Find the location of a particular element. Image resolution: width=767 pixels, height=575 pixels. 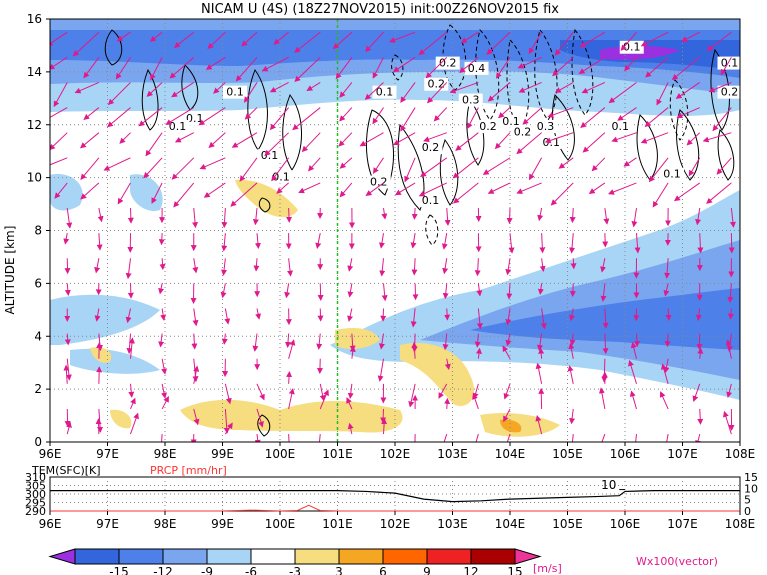

lower-x-tick-label: 100E is located at coordinates (280, 524).